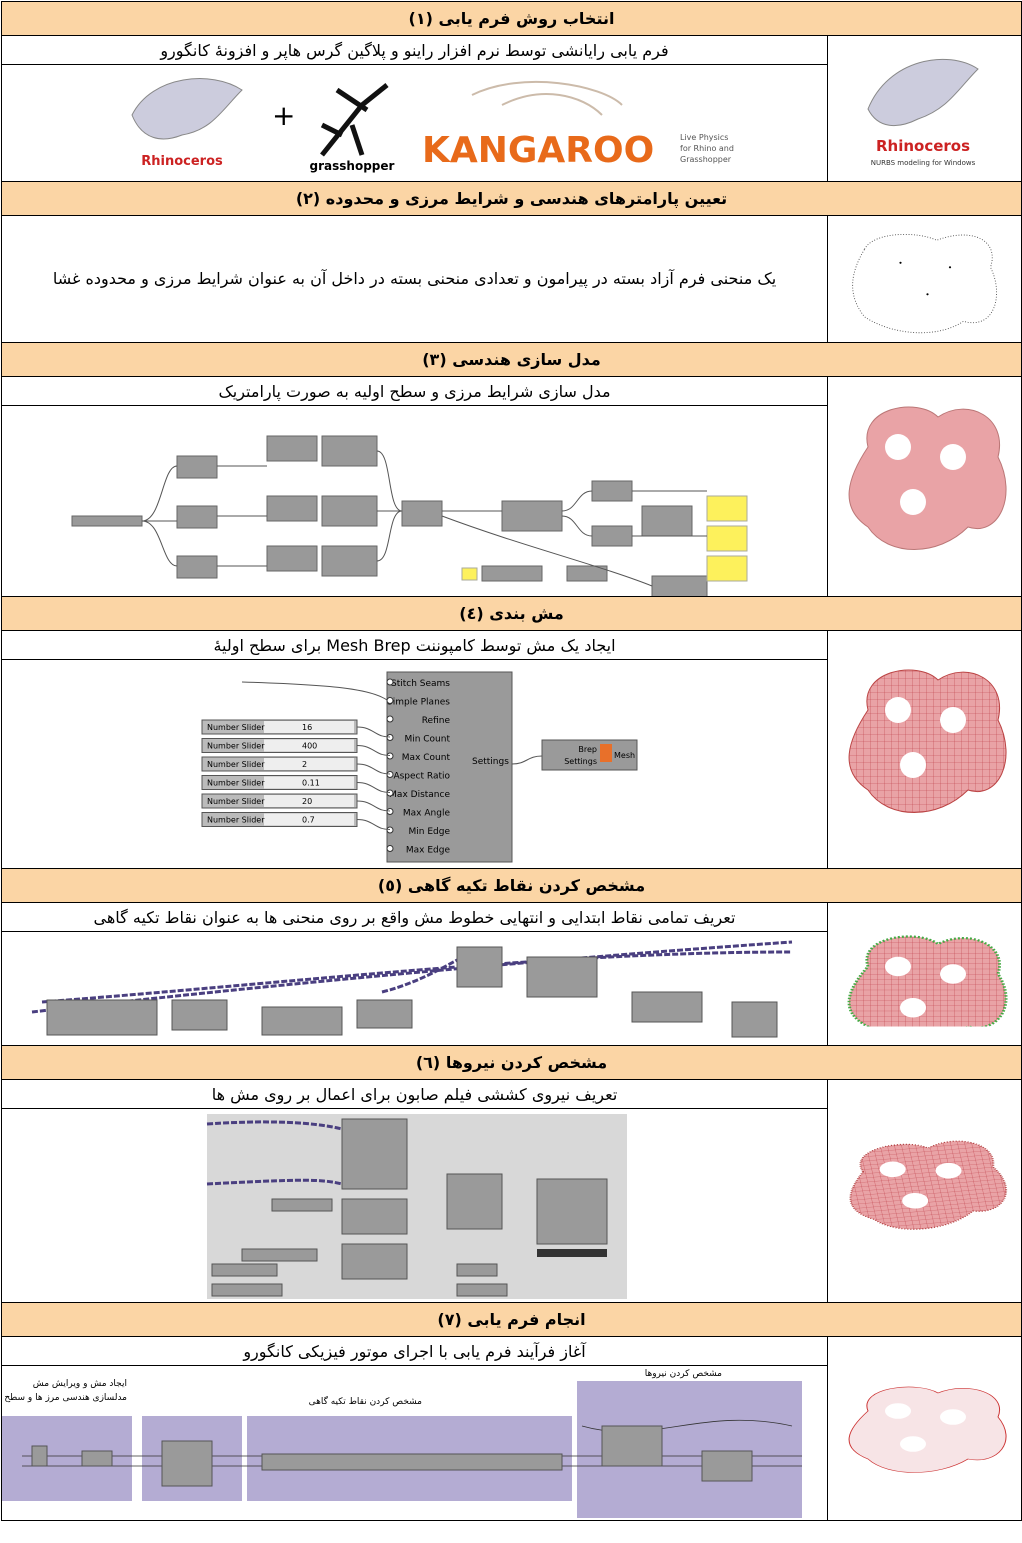 This screenshot has width=1022, height=1543. What do you see at coordinates (927, 981) in the screenshot?
I see `support-points` at bounding box center [927, 981].